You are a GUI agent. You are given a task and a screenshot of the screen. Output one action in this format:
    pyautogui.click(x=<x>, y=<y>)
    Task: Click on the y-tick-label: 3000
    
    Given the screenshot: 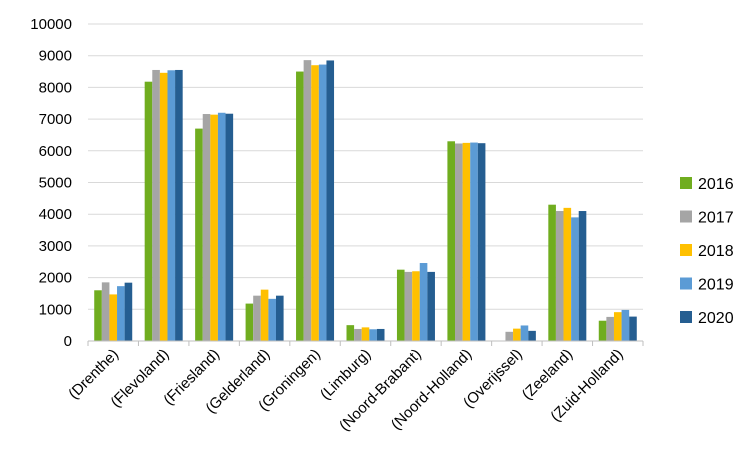 What is the action you would take?
    pyautogui.click(x=55, y=246)
    